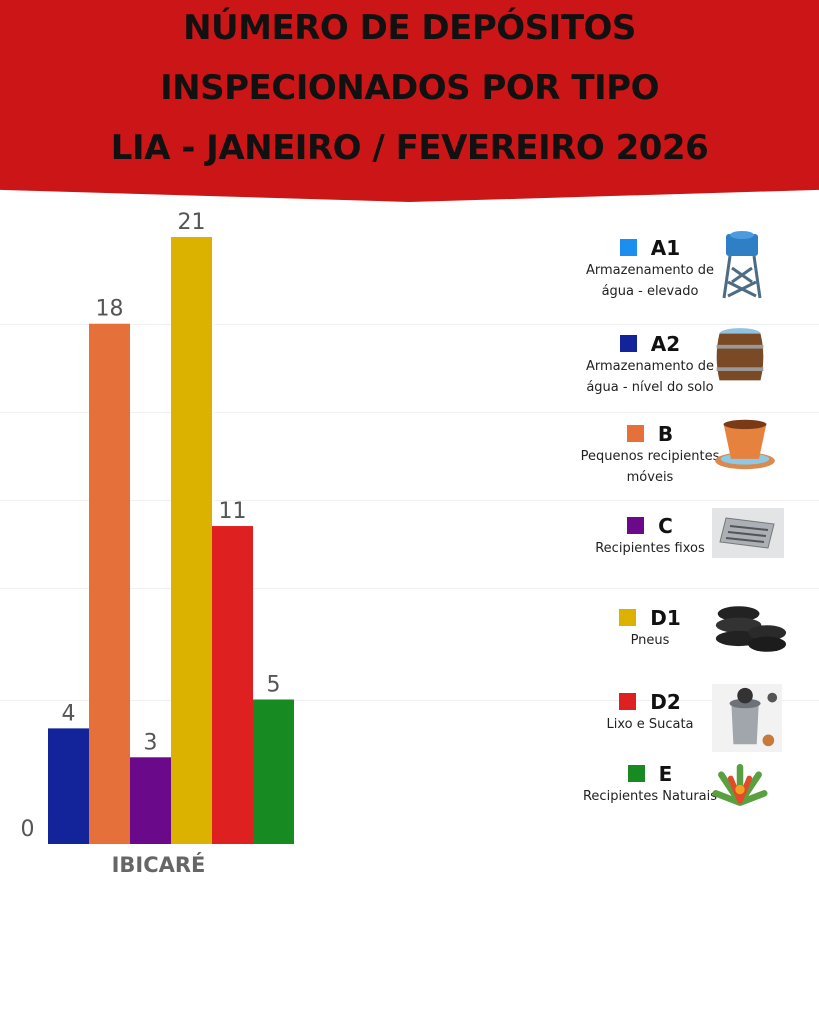 The width and height of the screenshot is (819, 1024). Describe the element at coordinates (69, 713) in the screenshot. I see `data-label-a2: 4` at that location.